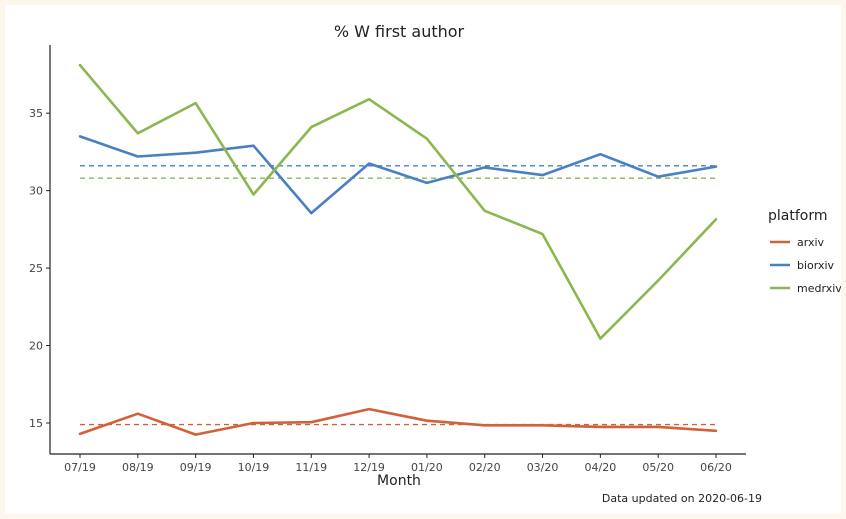 Image resolution: width=846 pixels, height=519 pixels. I want to click on x-tick-label: 09/19, so click(196, 467).